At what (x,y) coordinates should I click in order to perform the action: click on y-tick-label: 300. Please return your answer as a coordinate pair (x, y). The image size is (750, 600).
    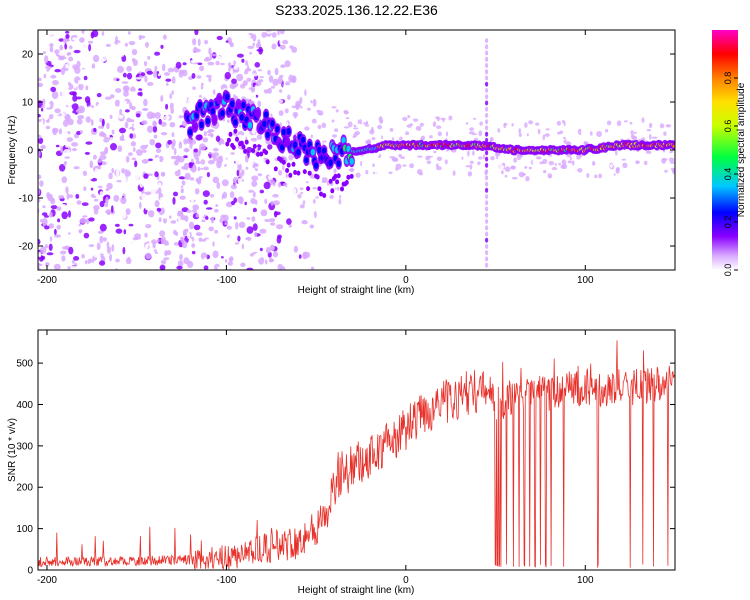
    Looking at the image, I should click on (24, 446).